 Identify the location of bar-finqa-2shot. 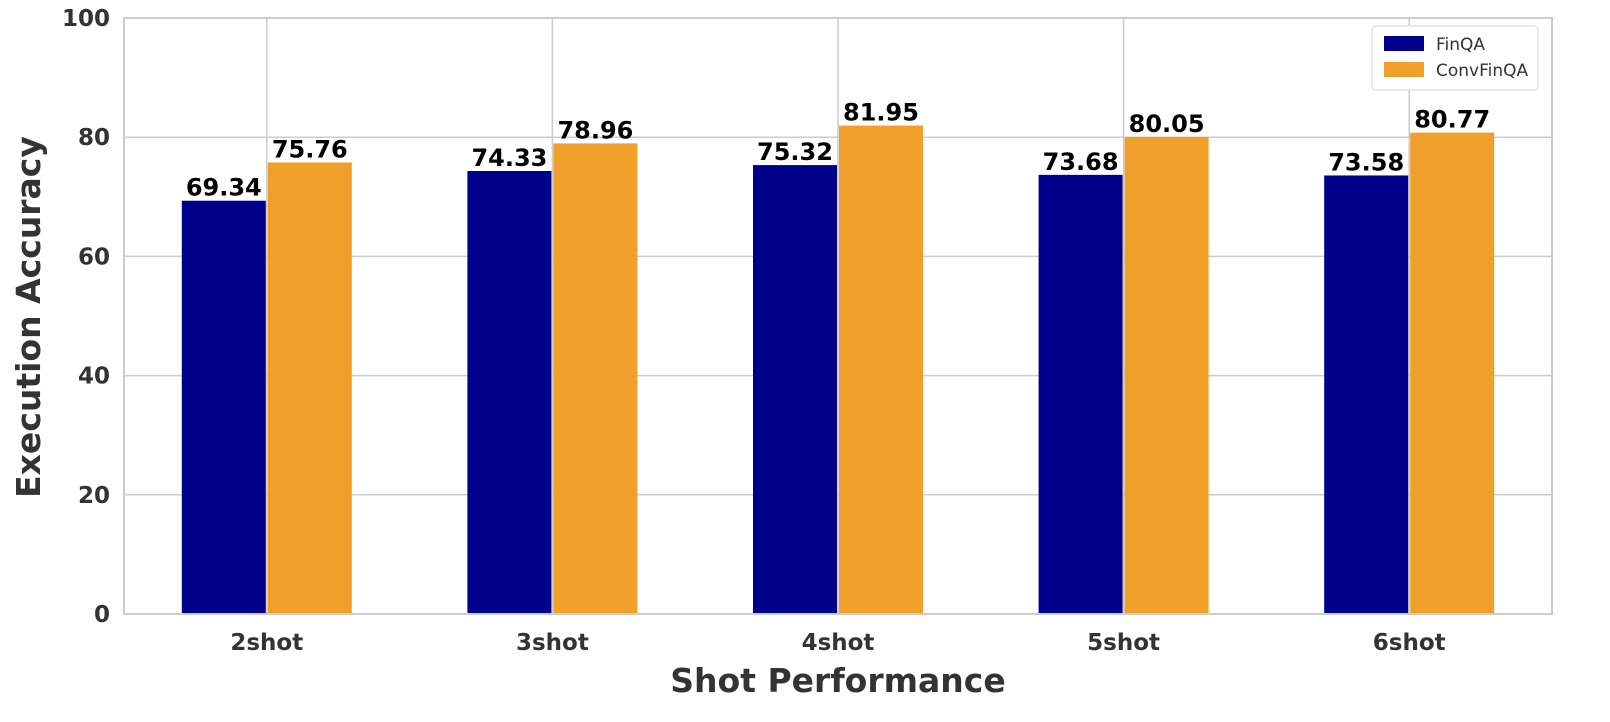
(223, 407).